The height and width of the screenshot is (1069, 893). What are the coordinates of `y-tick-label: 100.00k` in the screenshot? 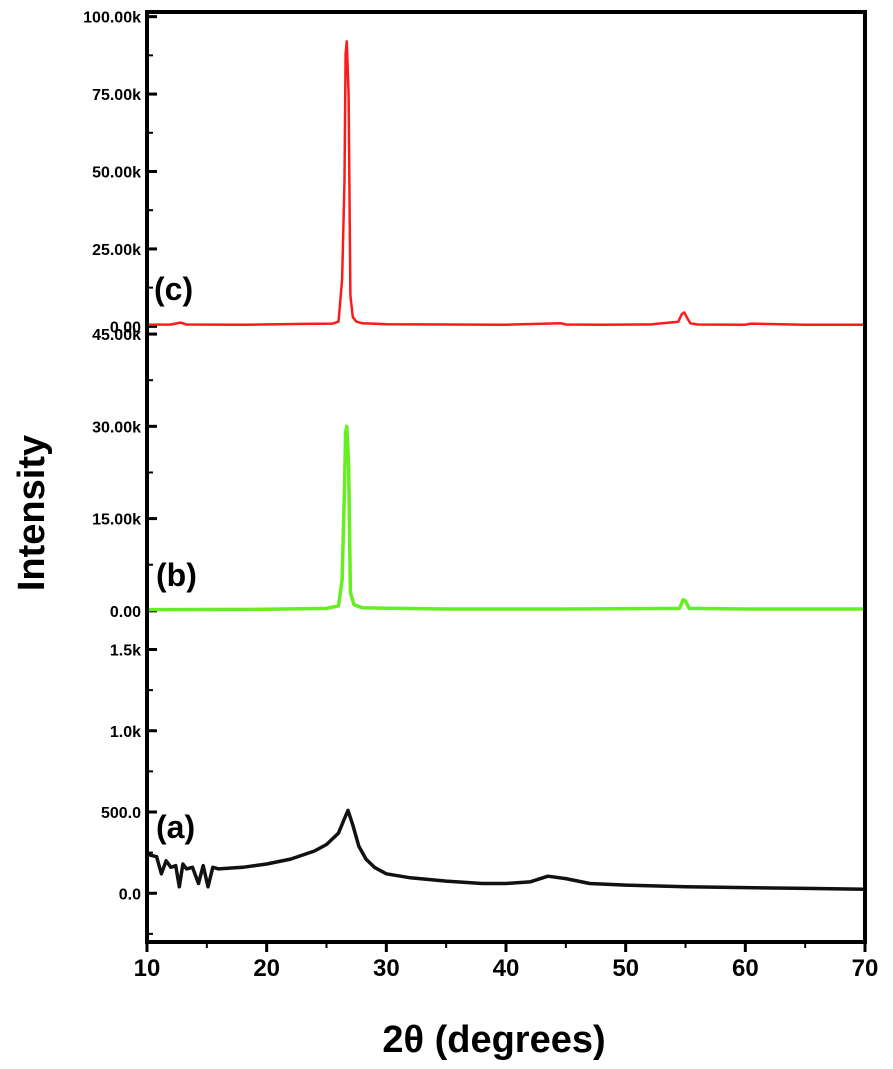 It's located at (112, 18).